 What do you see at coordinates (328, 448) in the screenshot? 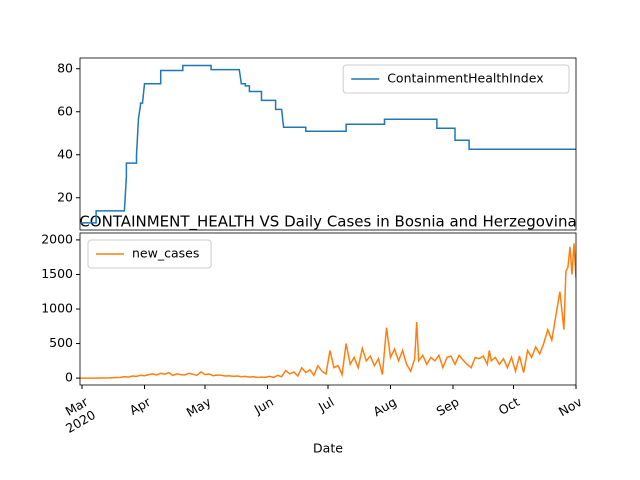
I see `x-axis-label: Date` at bounding box center [328, 448].